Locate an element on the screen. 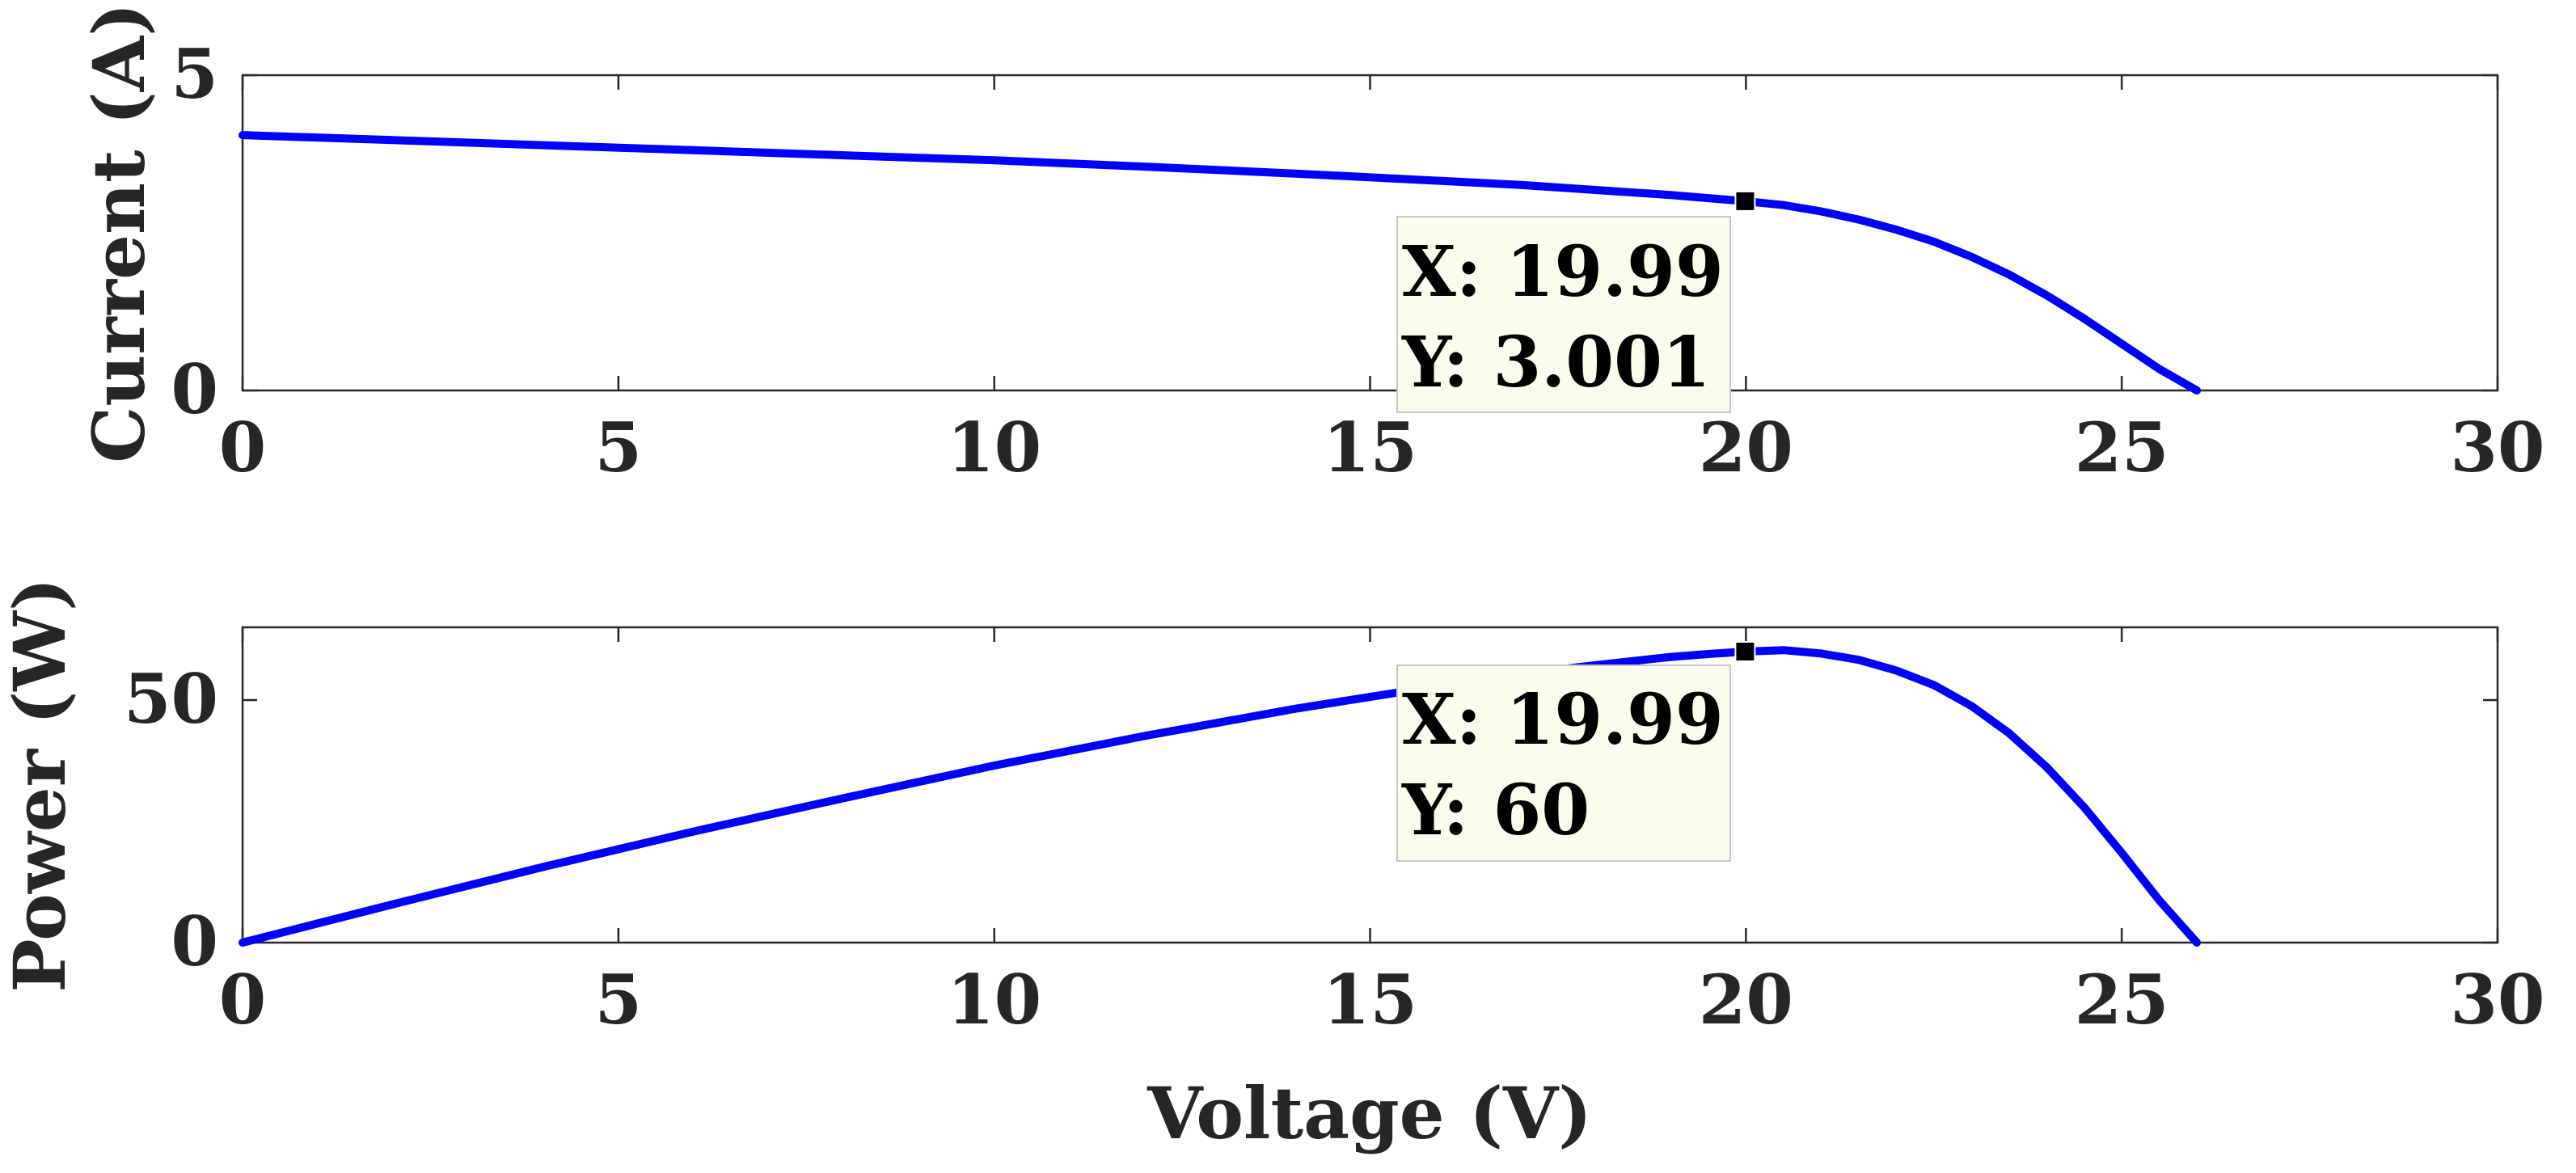  current-datatip: X: 19.99 Y: 3.001 is located at coordinates (1576, 301).